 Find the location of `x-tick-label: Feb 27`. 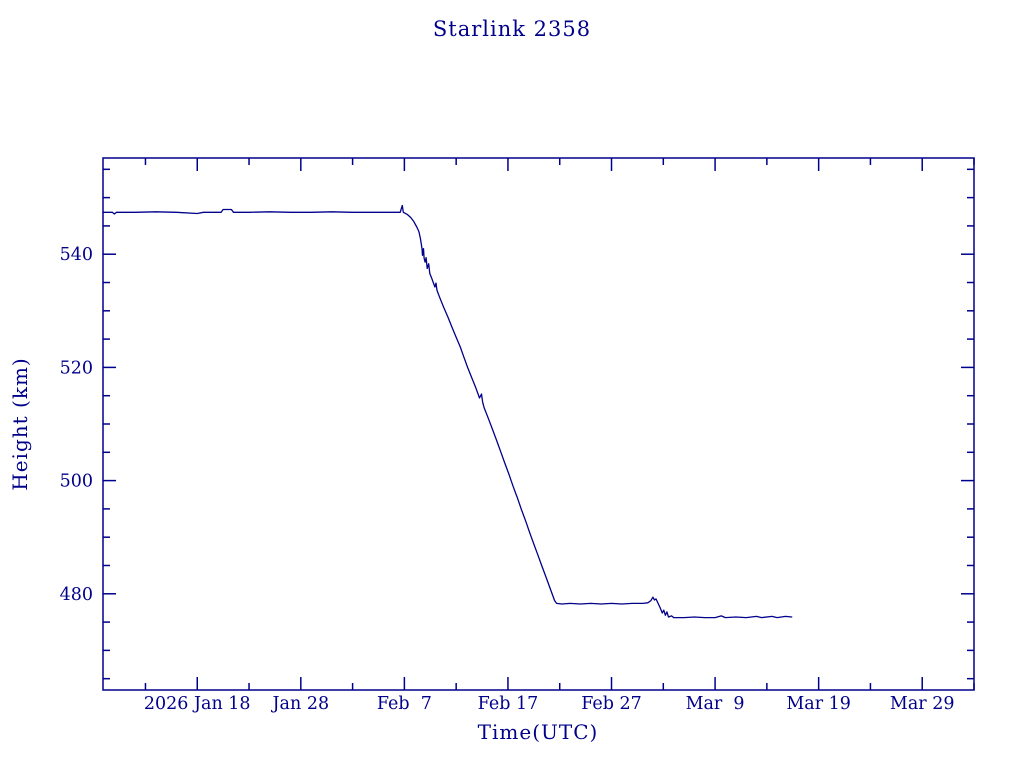

x-tick-label: Feb 27 is located at coordinates (611, 704).